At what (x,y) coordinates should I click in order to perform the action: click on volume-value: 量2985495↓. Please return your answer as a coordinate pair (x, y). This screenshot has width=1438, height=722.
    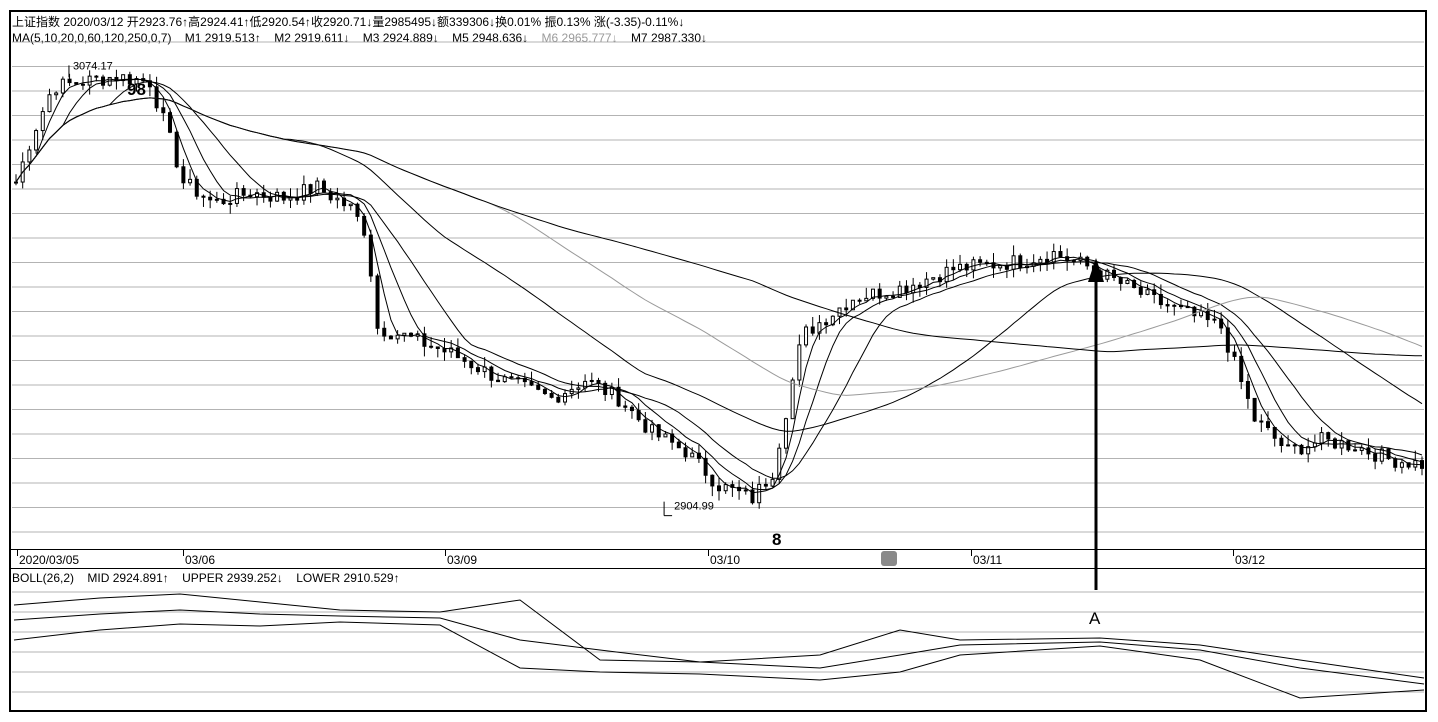
    Looking at the image, I should click on (405, 22).